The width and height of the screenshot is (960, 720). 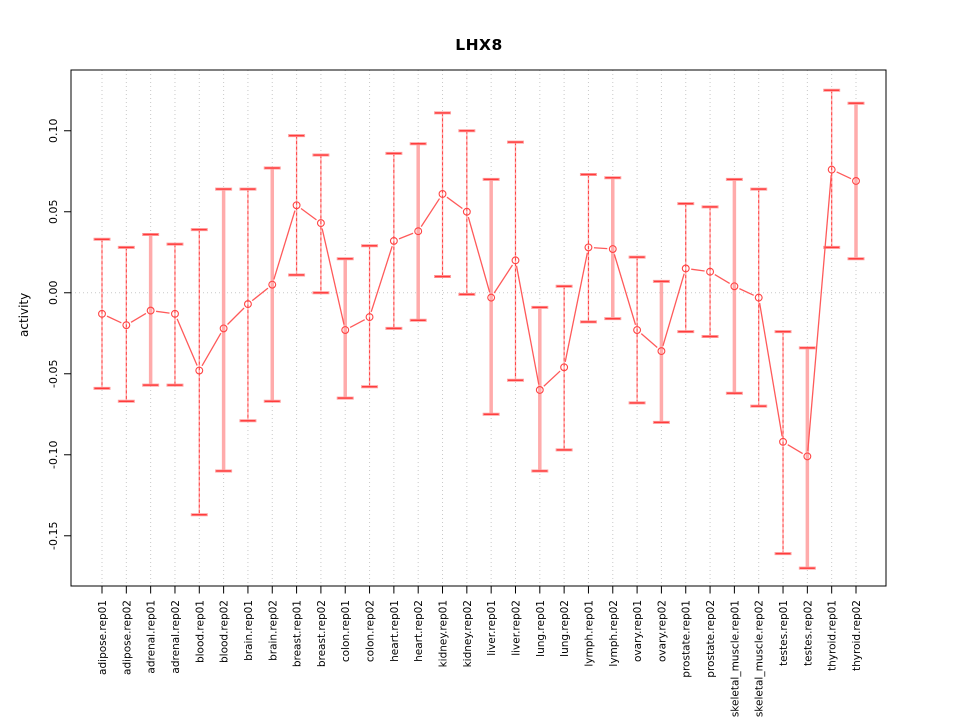 I want to click on y-tick-label: 0.05, so click(x=53, y=212).